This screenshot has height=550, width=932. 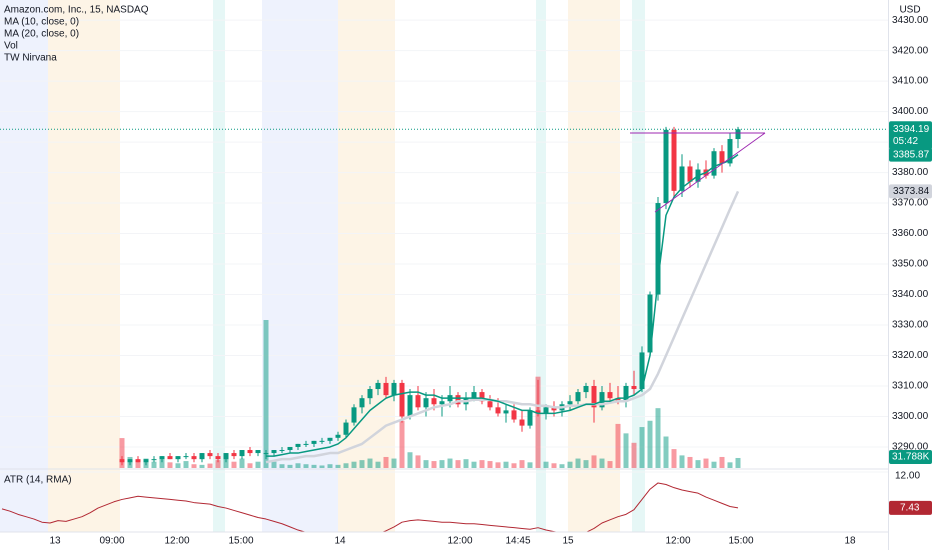 I want to click on triangle-drawing, so click(x=698, y=172).